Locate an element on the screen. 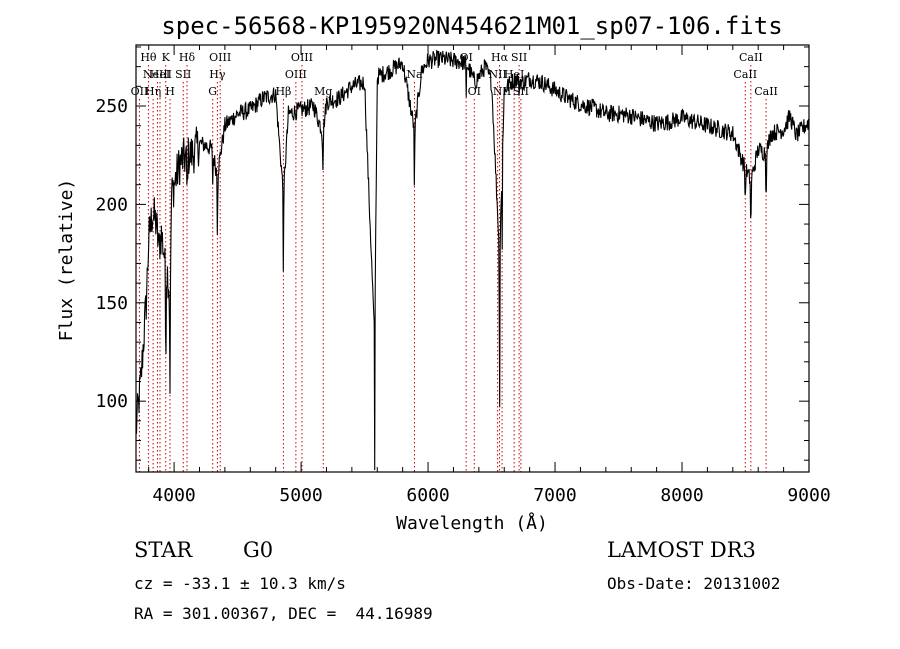 This screenshot has height=649, width=900. object-class: STAR is located at coordinates (163, 550).